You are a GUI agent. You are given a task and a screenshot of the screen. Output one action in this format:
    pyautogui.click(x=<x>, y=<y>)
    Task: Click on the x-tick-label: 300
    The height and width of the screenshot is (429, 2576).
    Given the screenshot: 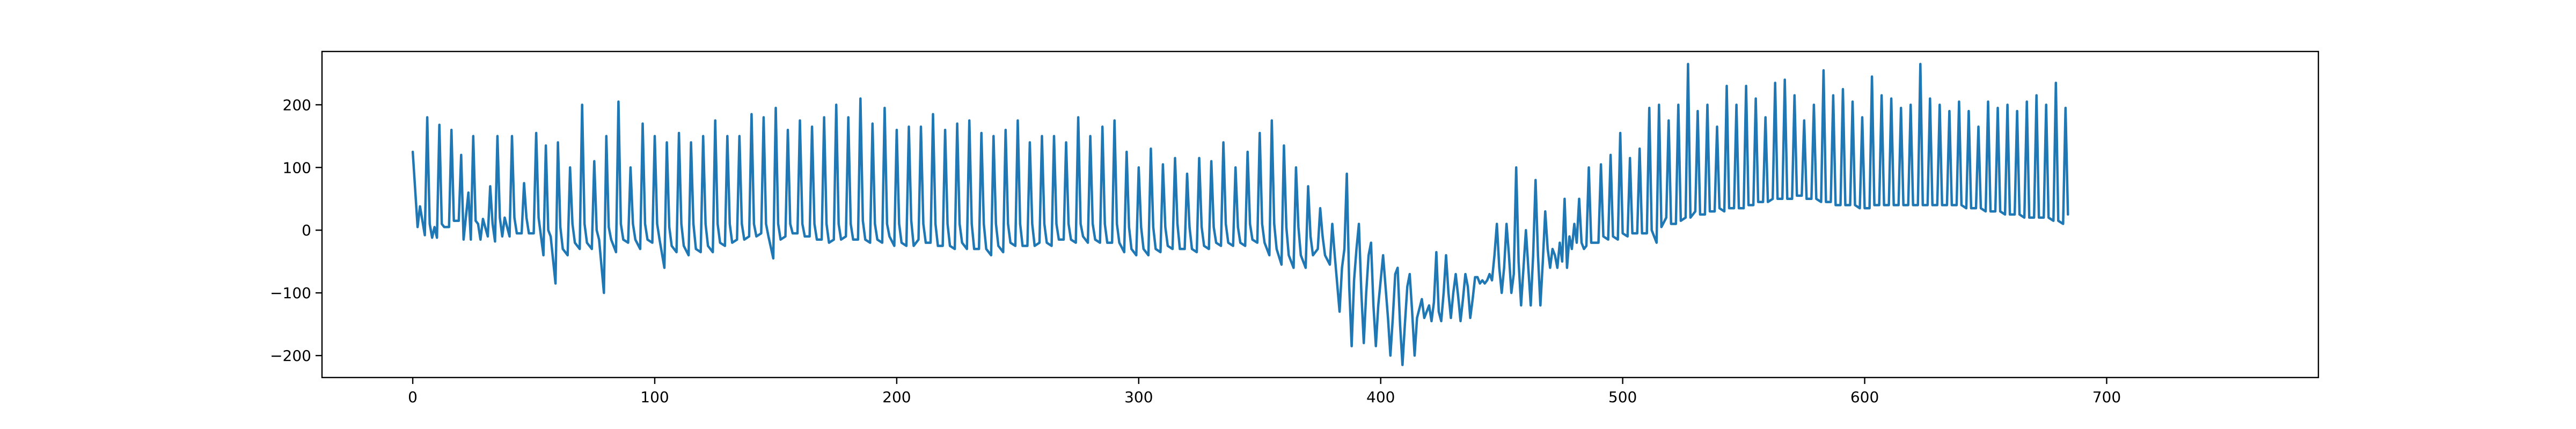 What is the action you would take?
    pyautogui.click(x=1138, y=397)
    